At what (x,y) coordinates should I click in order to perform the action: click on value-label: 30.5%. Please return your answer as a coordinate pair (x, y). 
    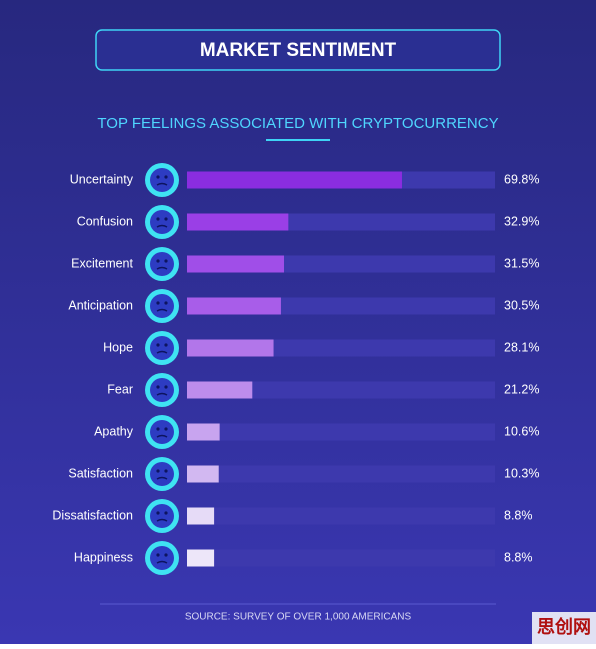
    Looking at the image, I should click on (521, 305).